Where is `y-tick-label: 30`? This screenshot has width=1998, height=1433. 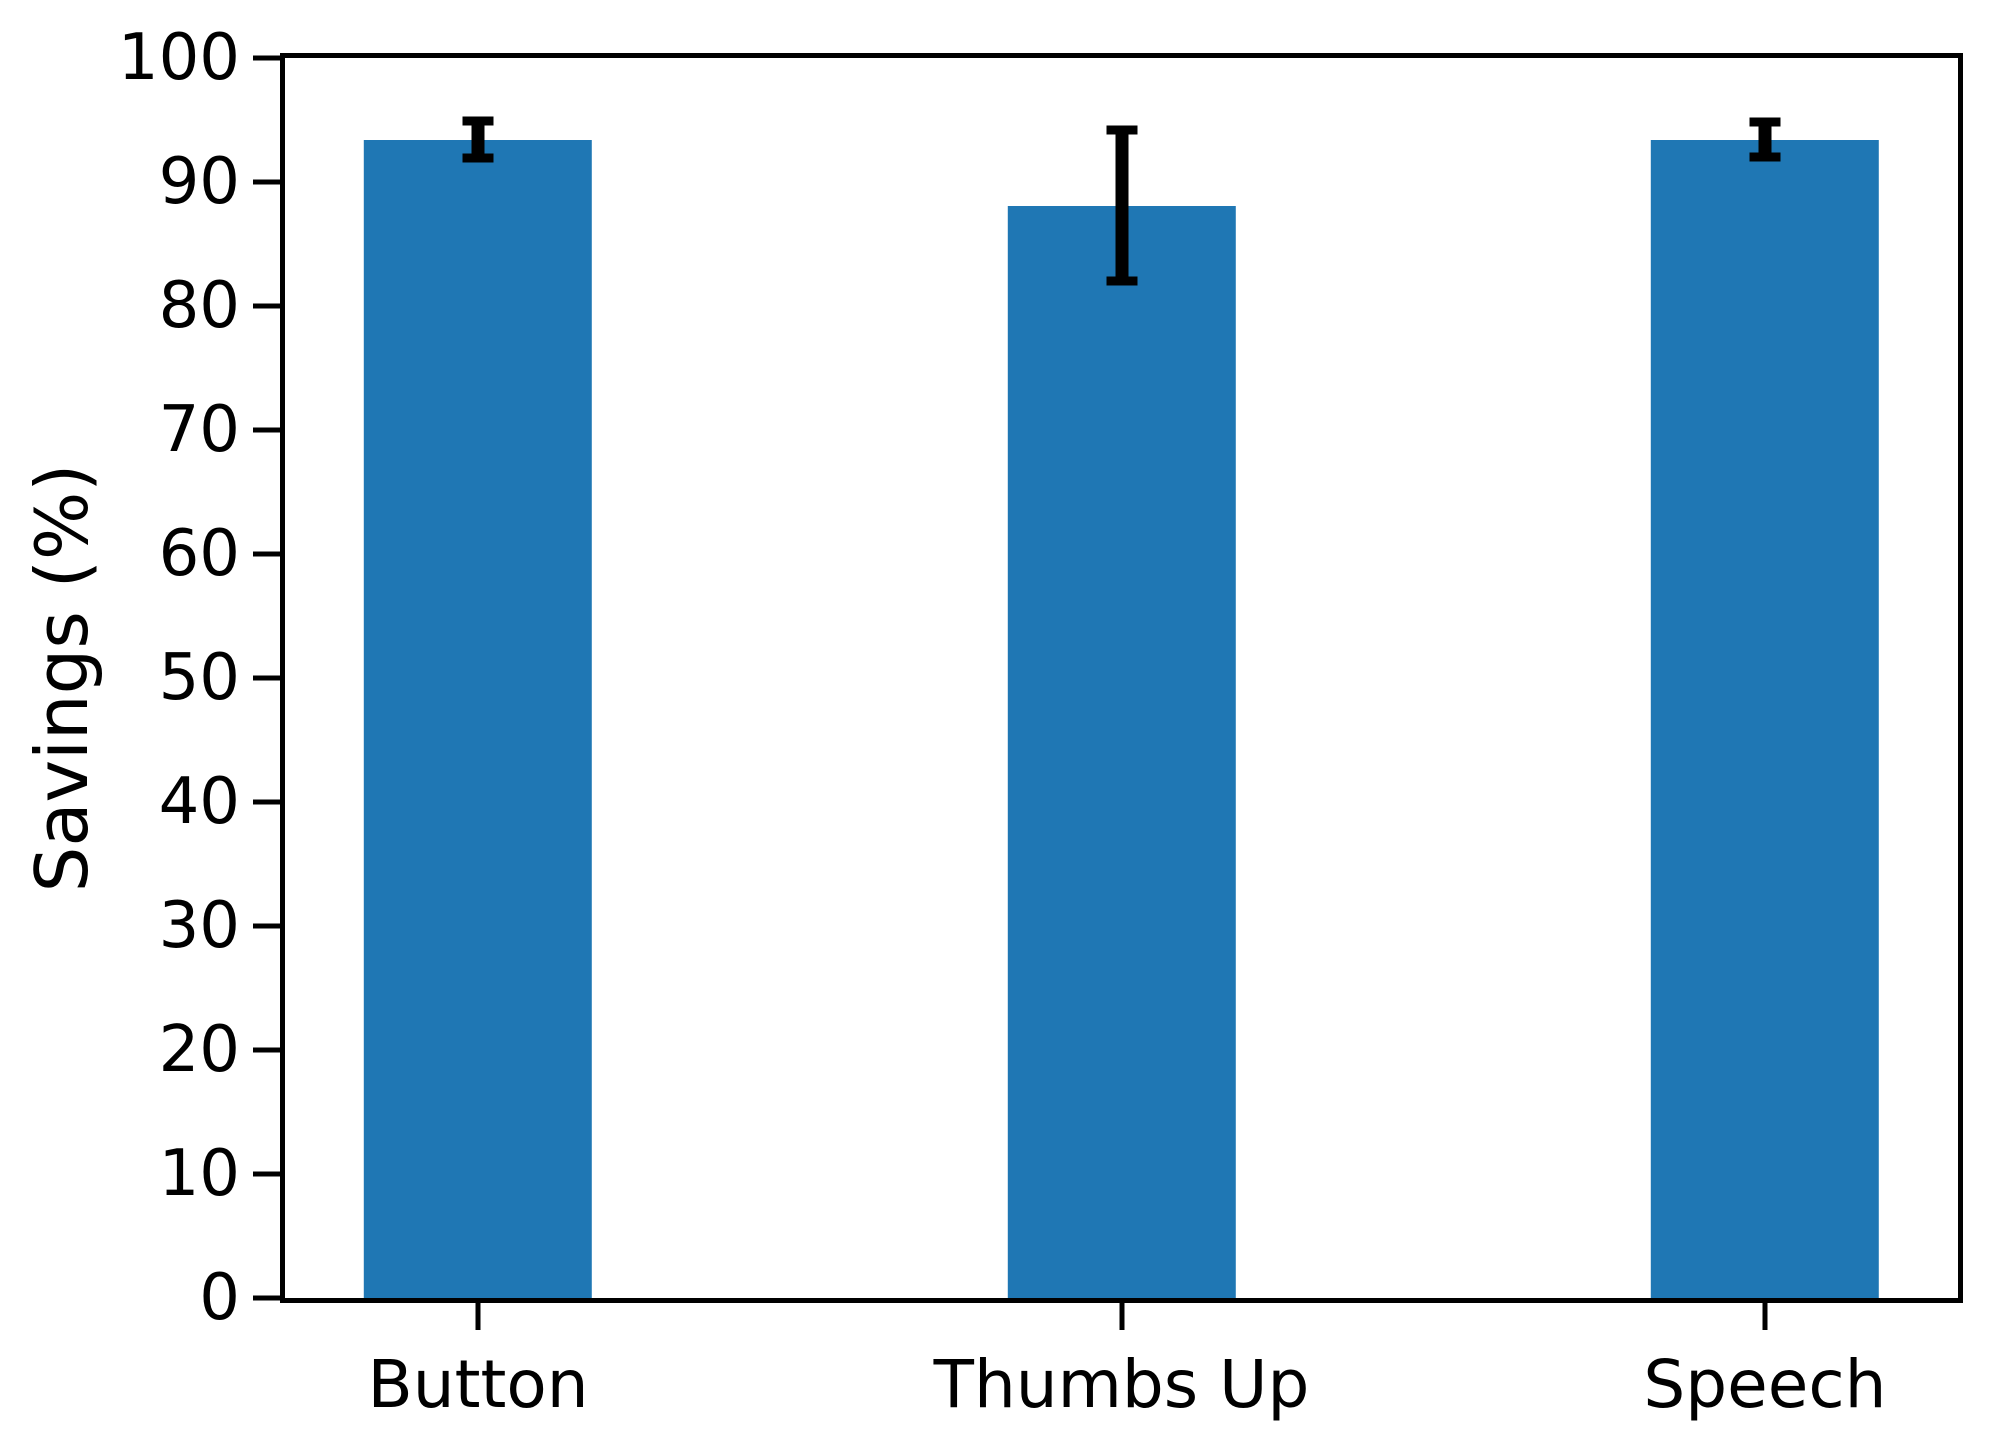
y-tick-label: 30 is located at coordinates (199, 926).